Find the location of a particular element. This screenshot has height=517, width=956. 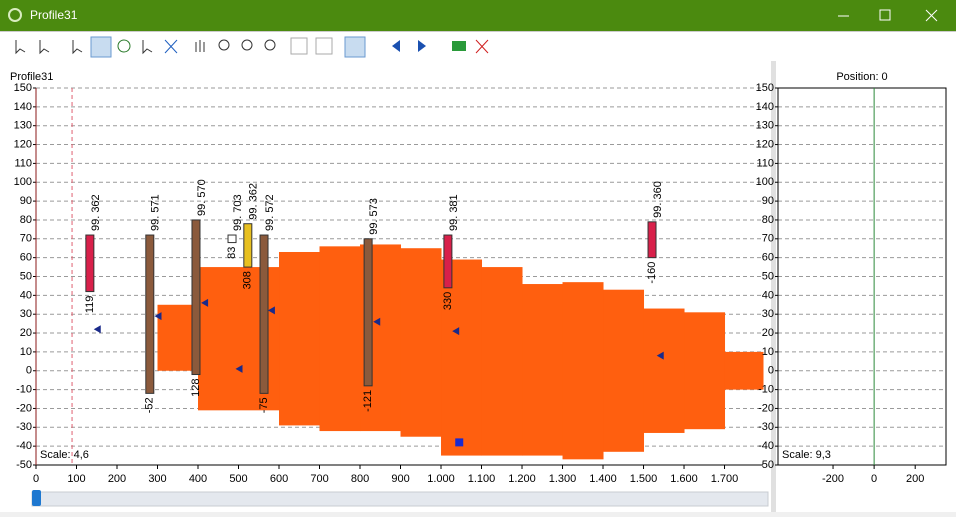

tool-edit is located at coordinates (147, 47).